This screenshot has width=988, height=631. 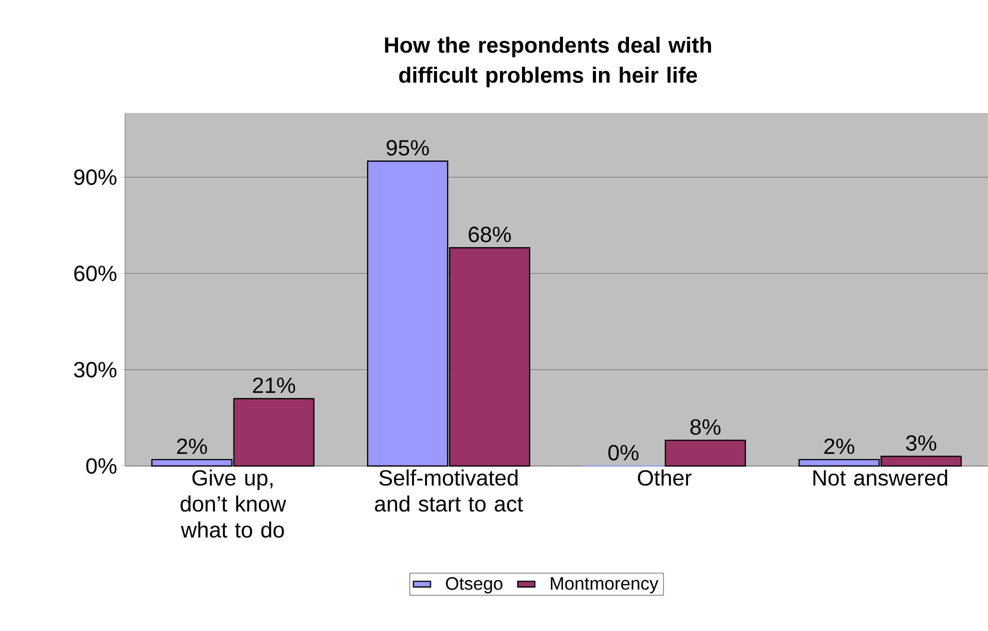 What do you see at coordinates (489, 234) in the screenshot?
I see `data-label: 68%` at bounding box center [489, 234].